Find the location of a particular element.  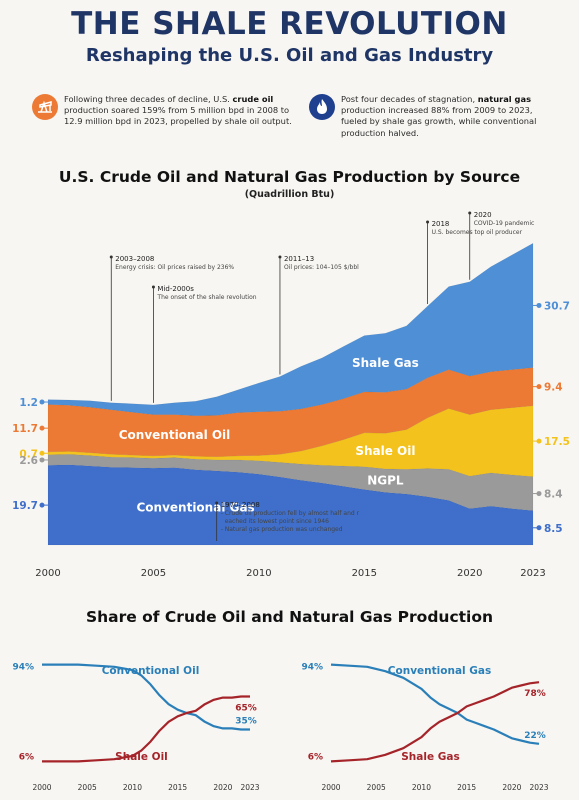

annotation-text: U.S. becomes top oil producer is located at coordinates (477, 232).